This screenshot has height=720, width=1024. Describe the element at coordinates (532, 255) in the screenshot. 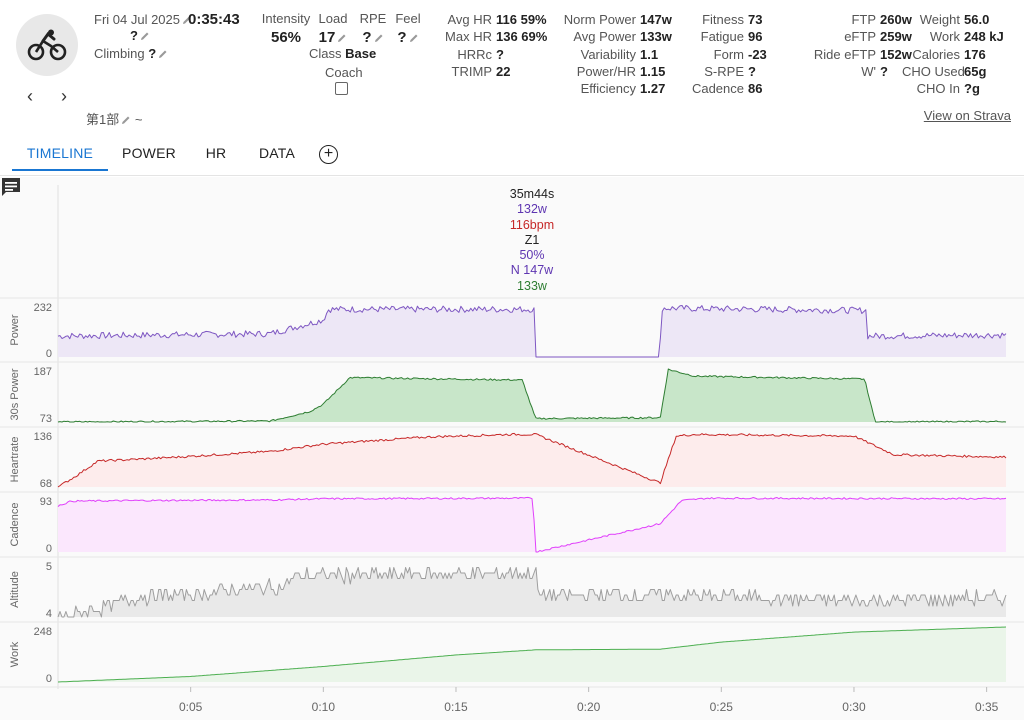

I see `cursor-pct: 50%` at that location.